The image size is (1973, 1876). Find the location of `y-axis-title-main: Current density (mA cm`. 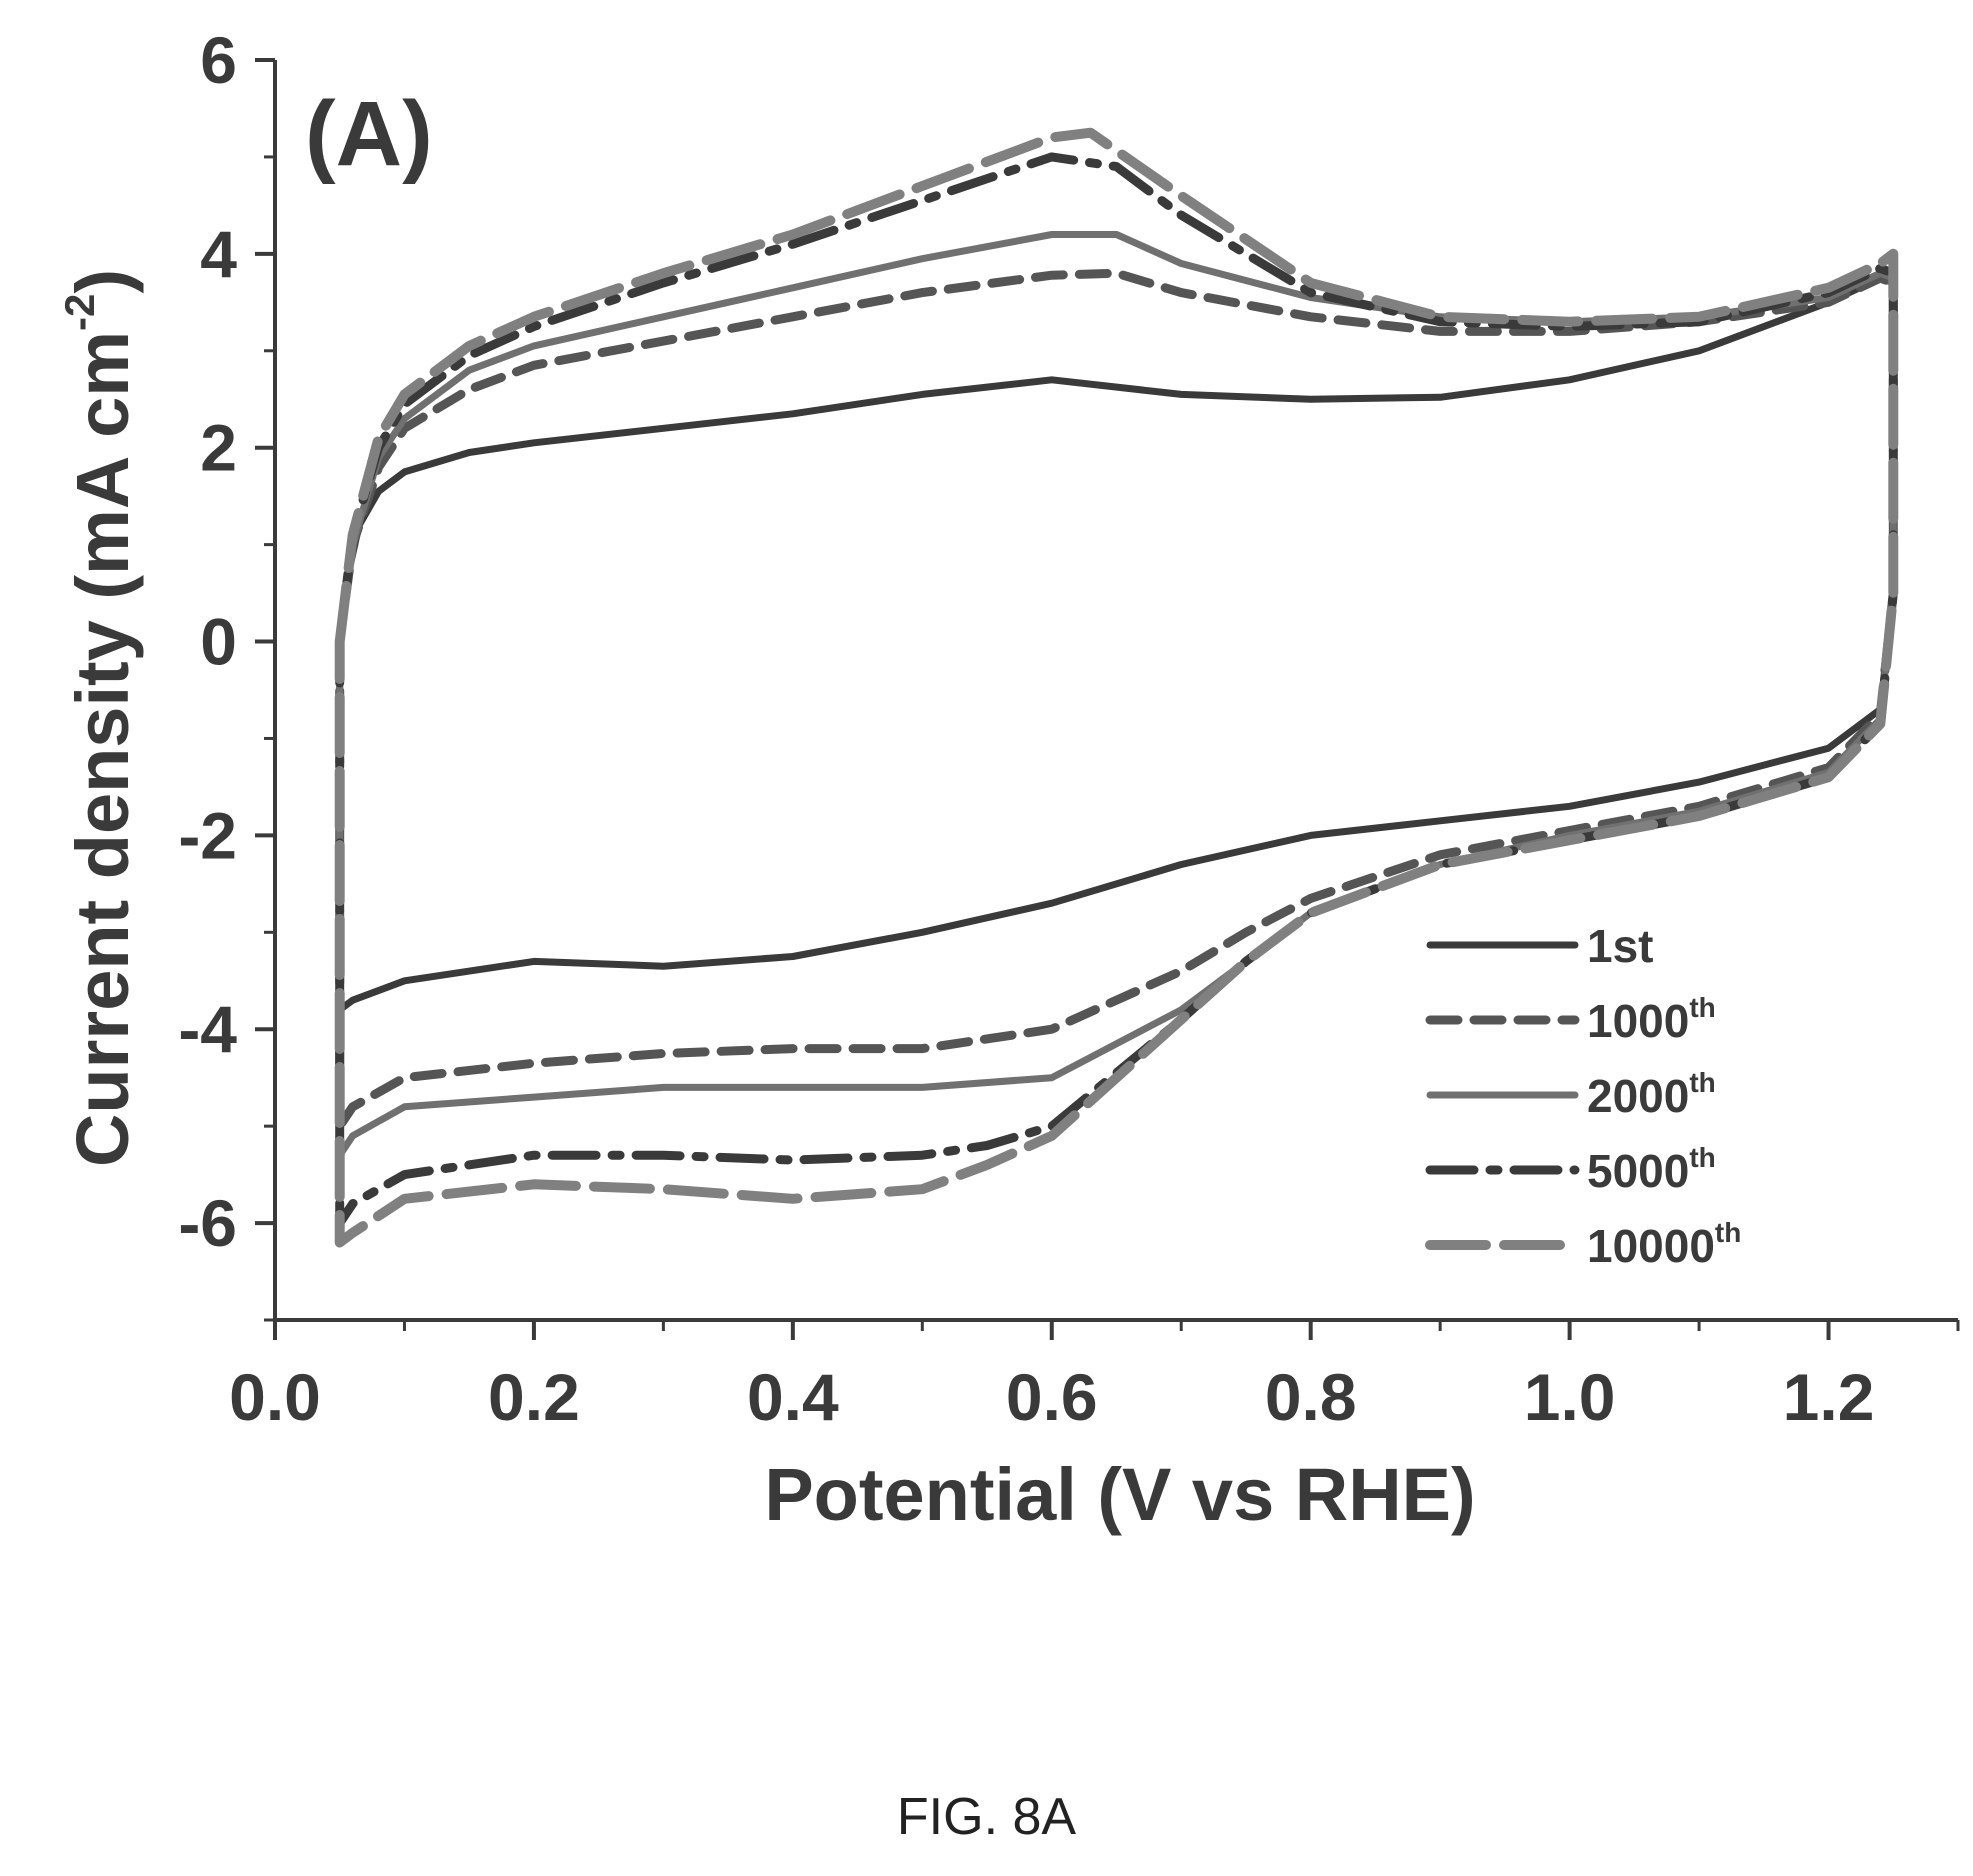

y-axis-title-main: Current density (mA cm is located at coordinates (102, 749).